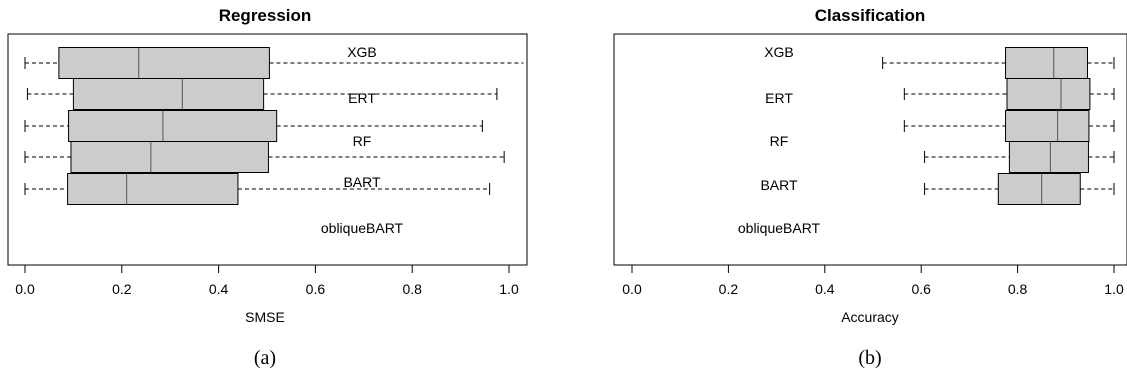 The width and height of the screenshot is (1127, 376). I want to click on panel-caption: (b), so click(869, 358).